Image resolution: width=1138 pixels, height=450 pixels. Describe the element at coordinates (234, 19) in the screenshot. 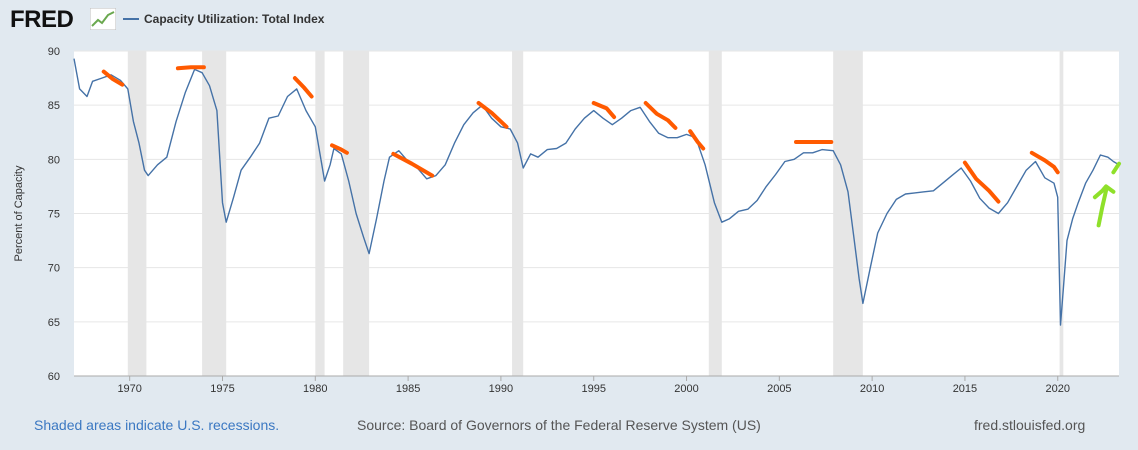

I see `legend-label: Capacity Utilization: Total Index` at that location.